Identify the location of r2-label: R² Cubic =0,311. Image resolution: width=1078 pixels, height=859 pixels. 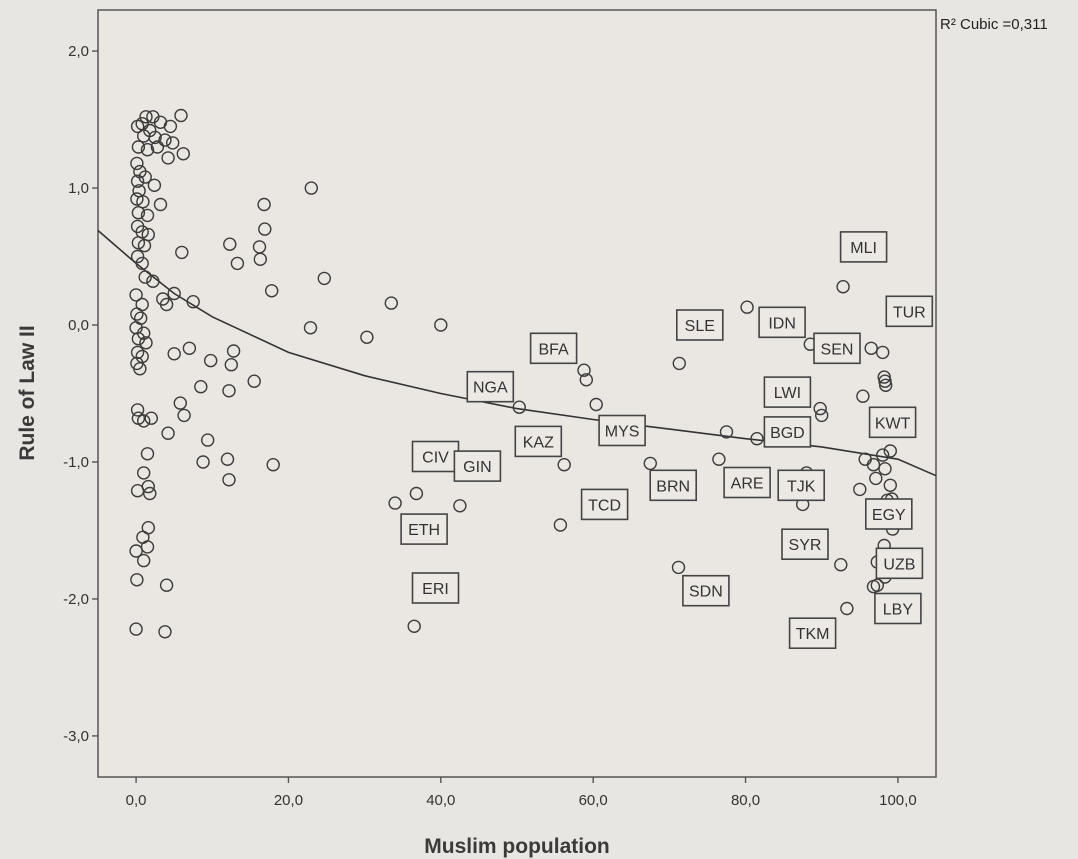
(994, 24).